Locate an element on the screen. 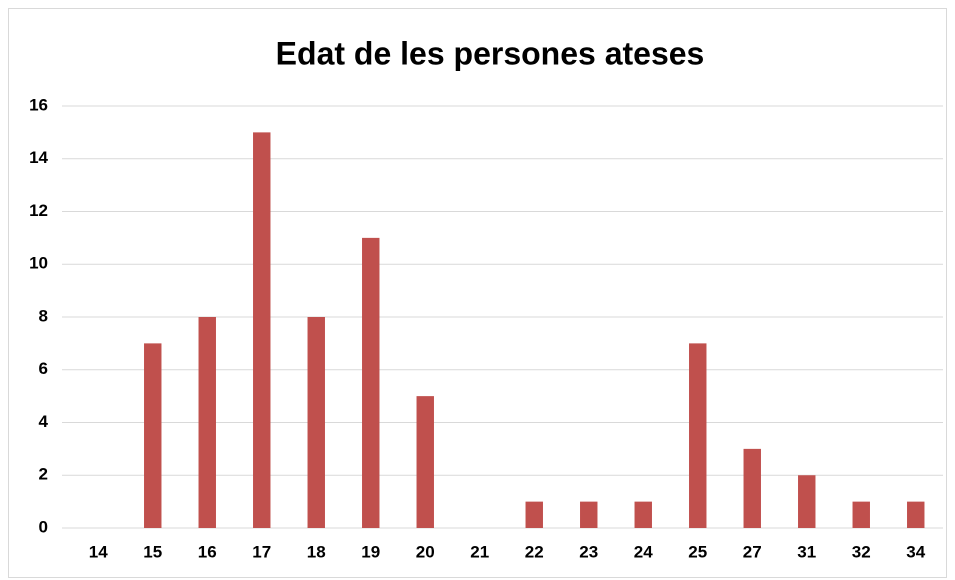 This screenshot has height=580, width=955. x-tick-label: 24 is located at coordinates (643, 551).